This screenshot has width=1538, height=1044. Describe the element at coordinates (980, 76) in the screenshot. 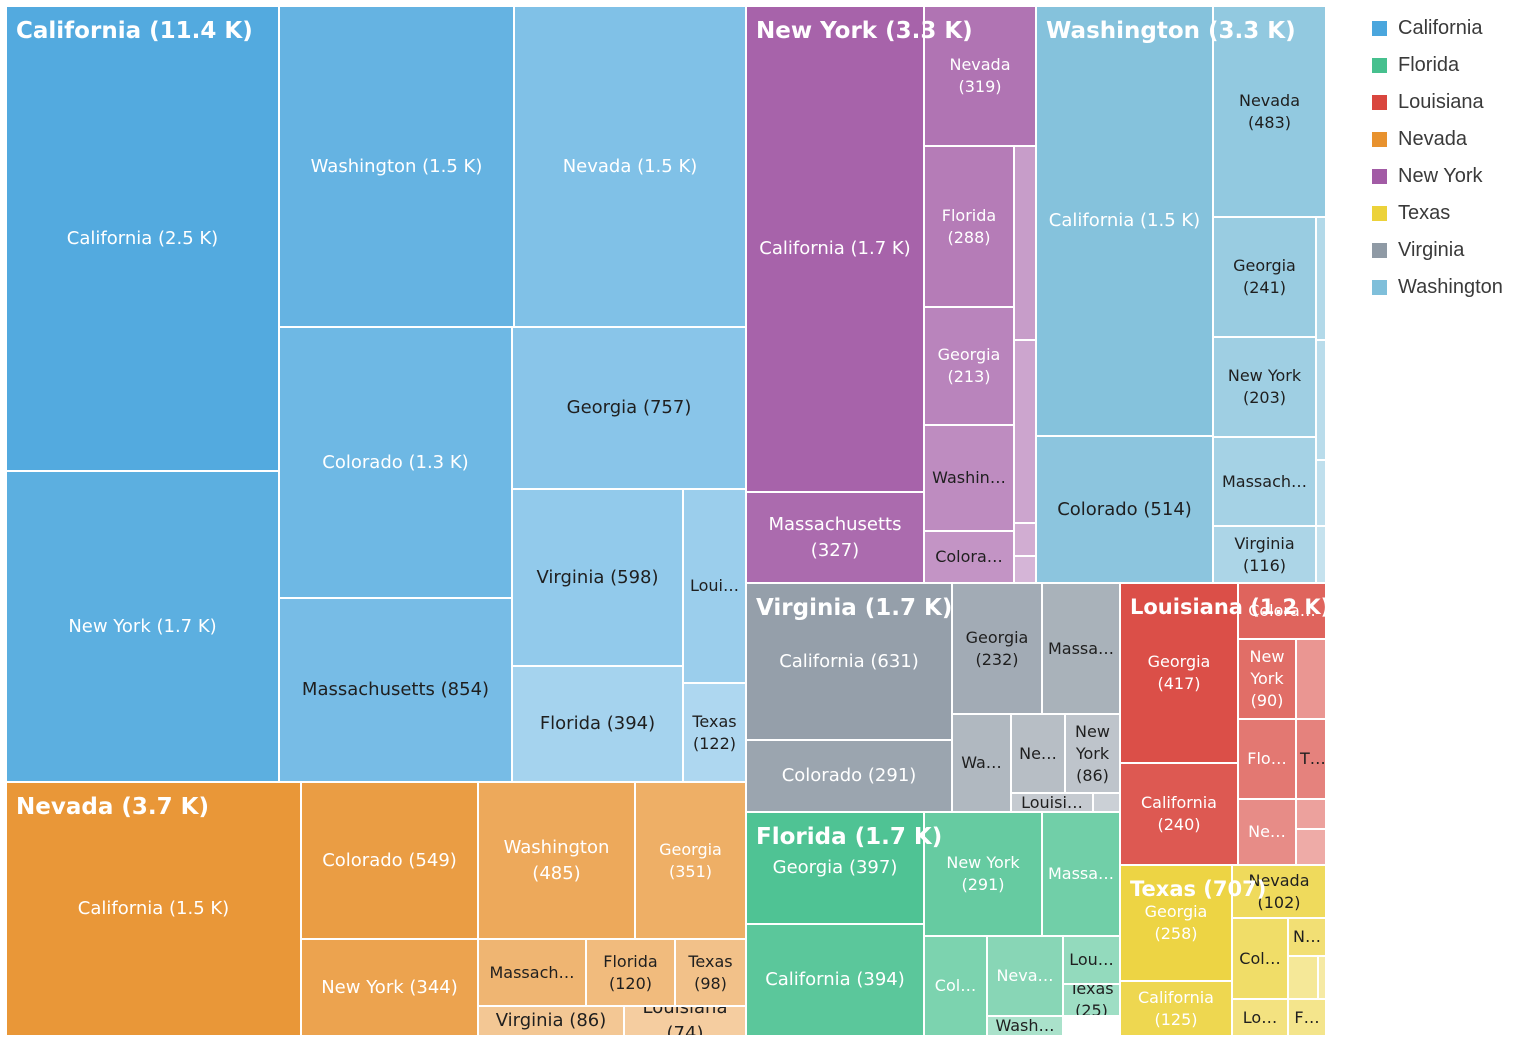

I see `treemap-cell: Nevada (319)` at that location.